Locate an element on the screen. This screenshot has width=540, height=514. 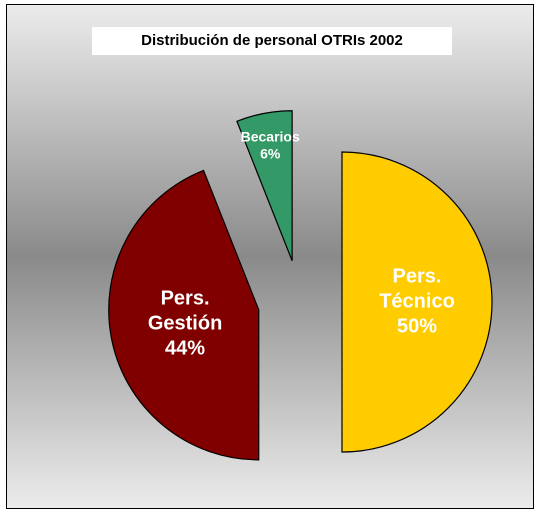
slice-label: Becarios 6% is located at coordinates (270, 145).